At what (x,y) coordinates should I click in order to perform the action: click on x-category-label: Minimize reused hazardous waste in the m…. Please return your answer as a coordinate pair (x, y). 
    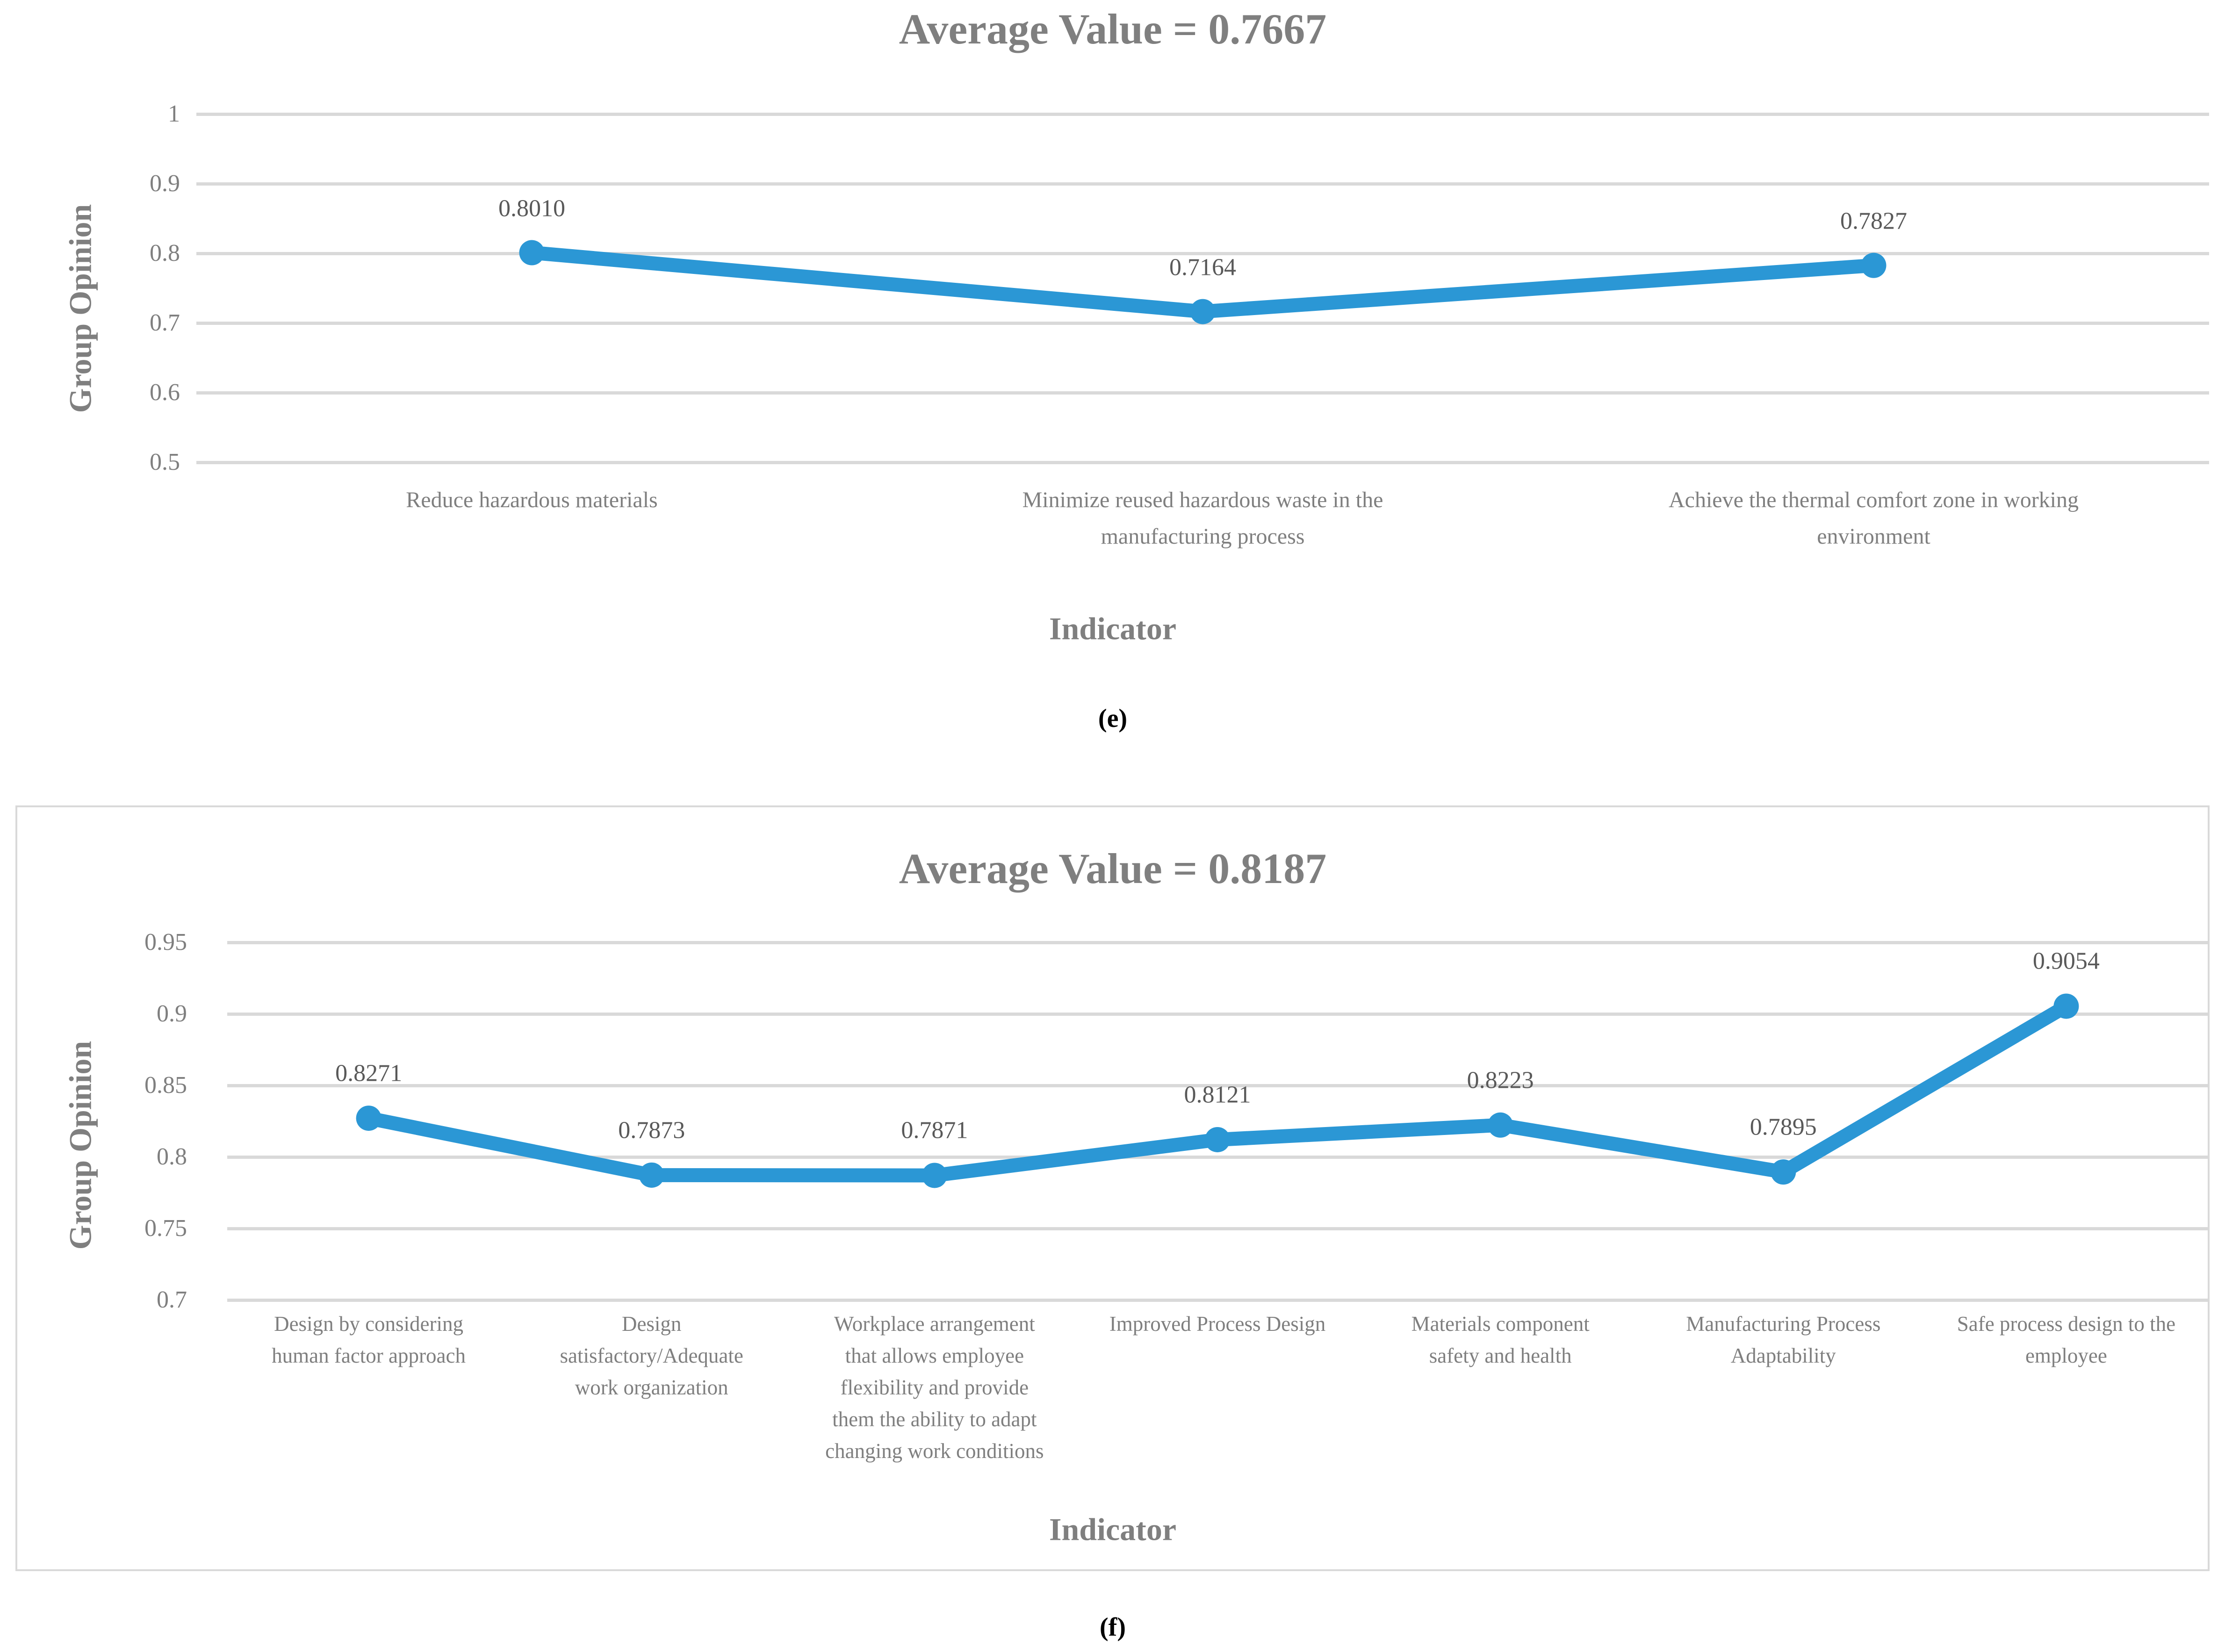
    Looking at the image, I should click on (1202, 519).